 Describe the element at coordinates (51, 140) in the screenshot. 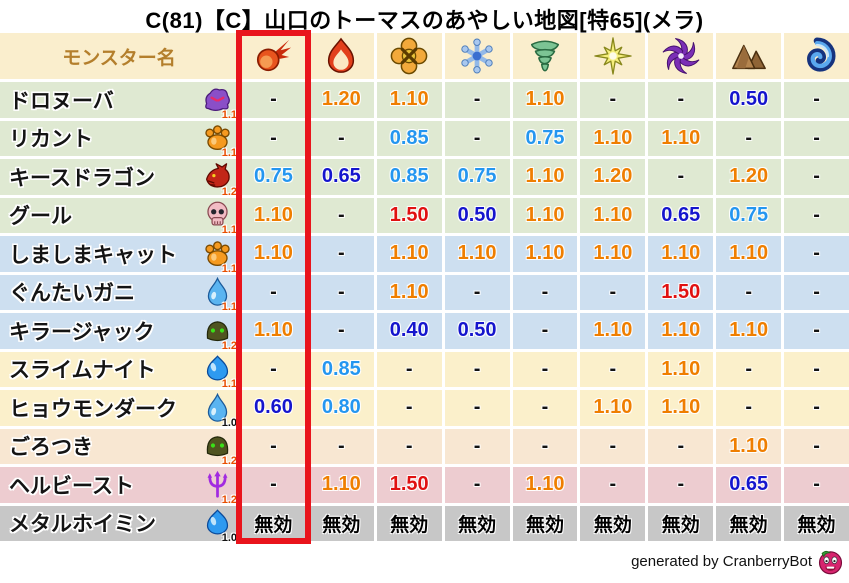

I see `monster-name: リカント` at that location.